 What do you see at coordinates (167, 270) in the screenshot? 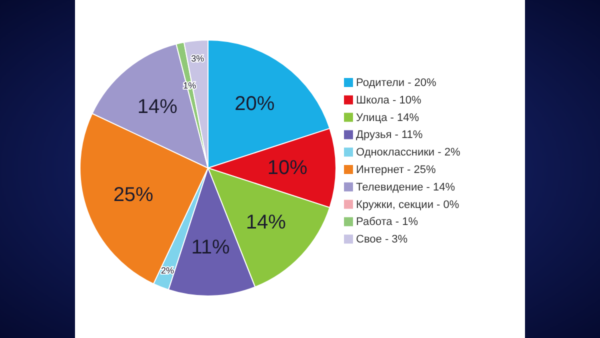
I see `data-label: 2%` at bounding box center [167, 270].